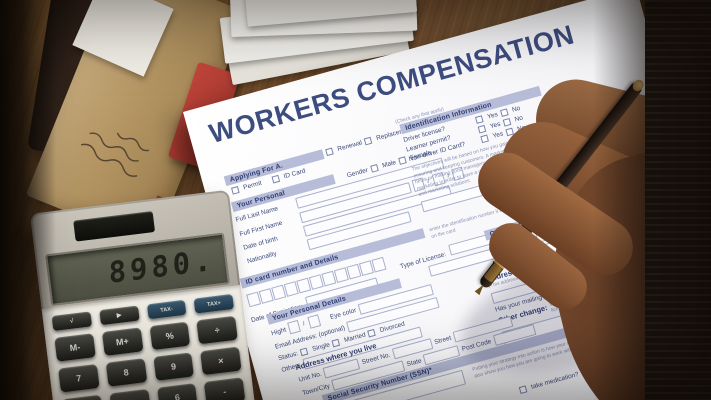  What do you see at coordinates (294, 327) in the screenshot?
I see `height-ft-box` at bounding box center [294, 327].